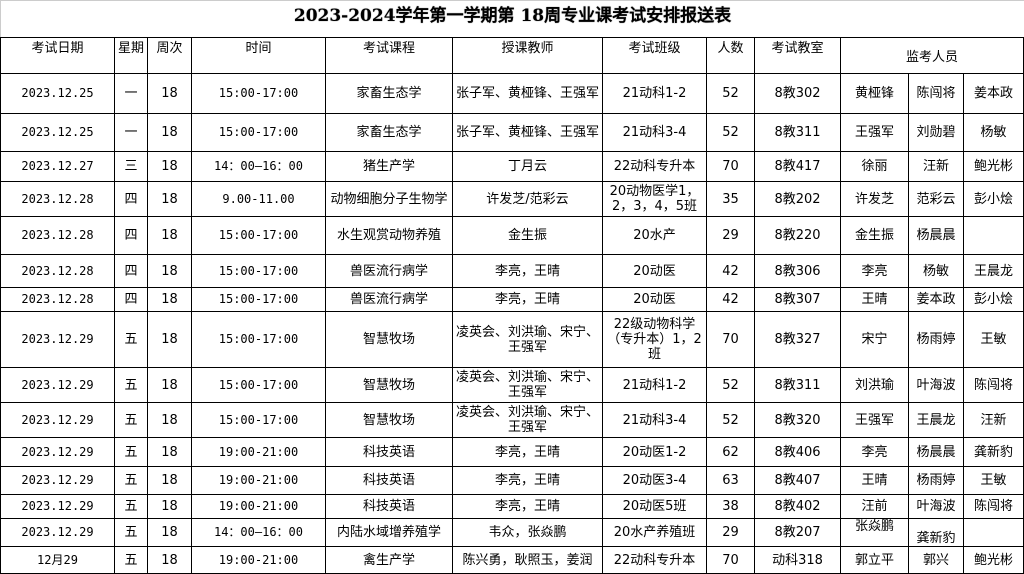  Describe the element at coordinates (797, 385) in the screenshot. I see `cell-room: 8教311` at that location.